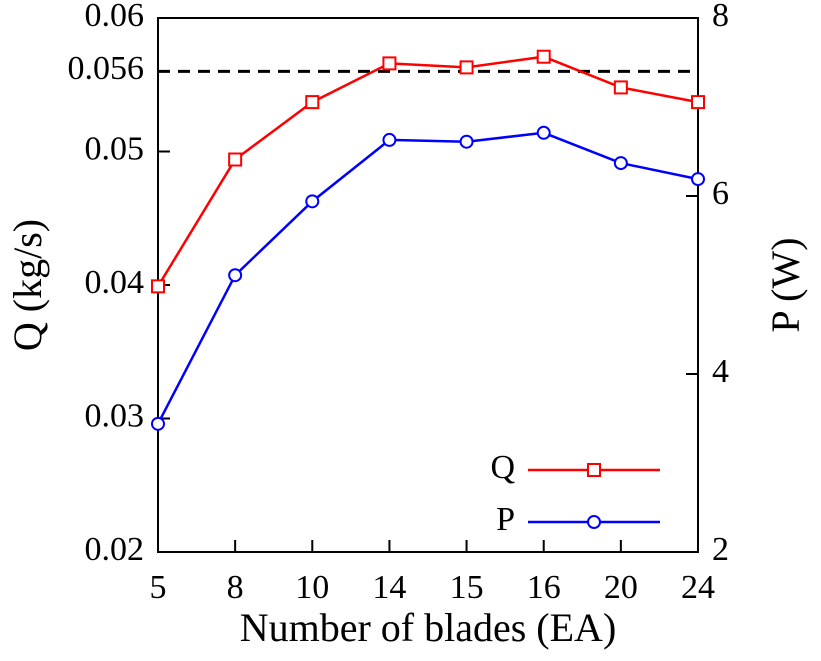 Image resolution: width=821 pixels, height=661 pixels. What do you see at coordinates (428, 627) in the screenshot?
I see `x-axis-label: Number of blades (EA)` at bounding box center [428, 627].